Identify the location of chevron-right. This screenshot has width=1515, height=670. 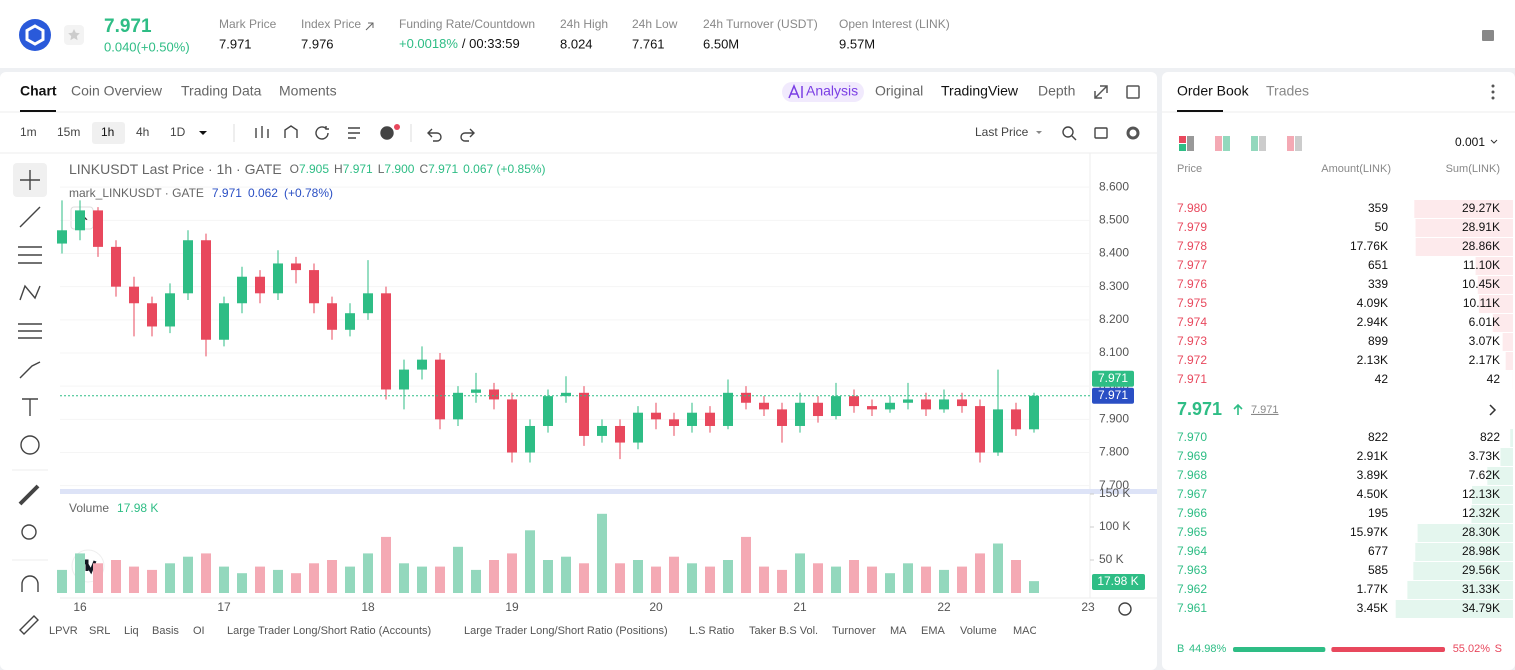
(1493, 410).